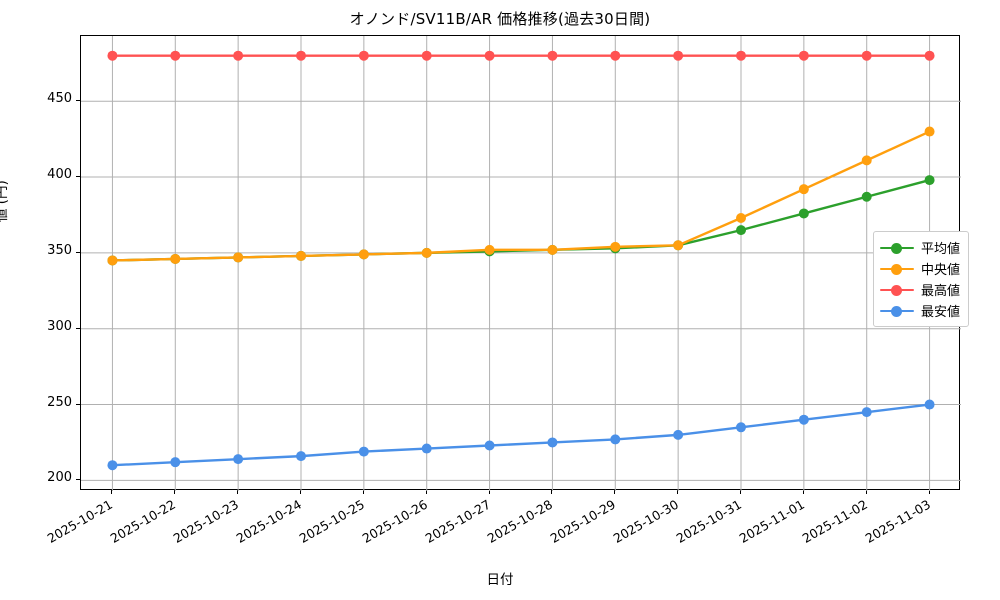 The width and height of the screenshot is (1000, 600). What do you see at coordinates (394, 521) in the screenshot?
I see `x-axis-tick-label: 2025-10-26` at bounding box center [394, 521].